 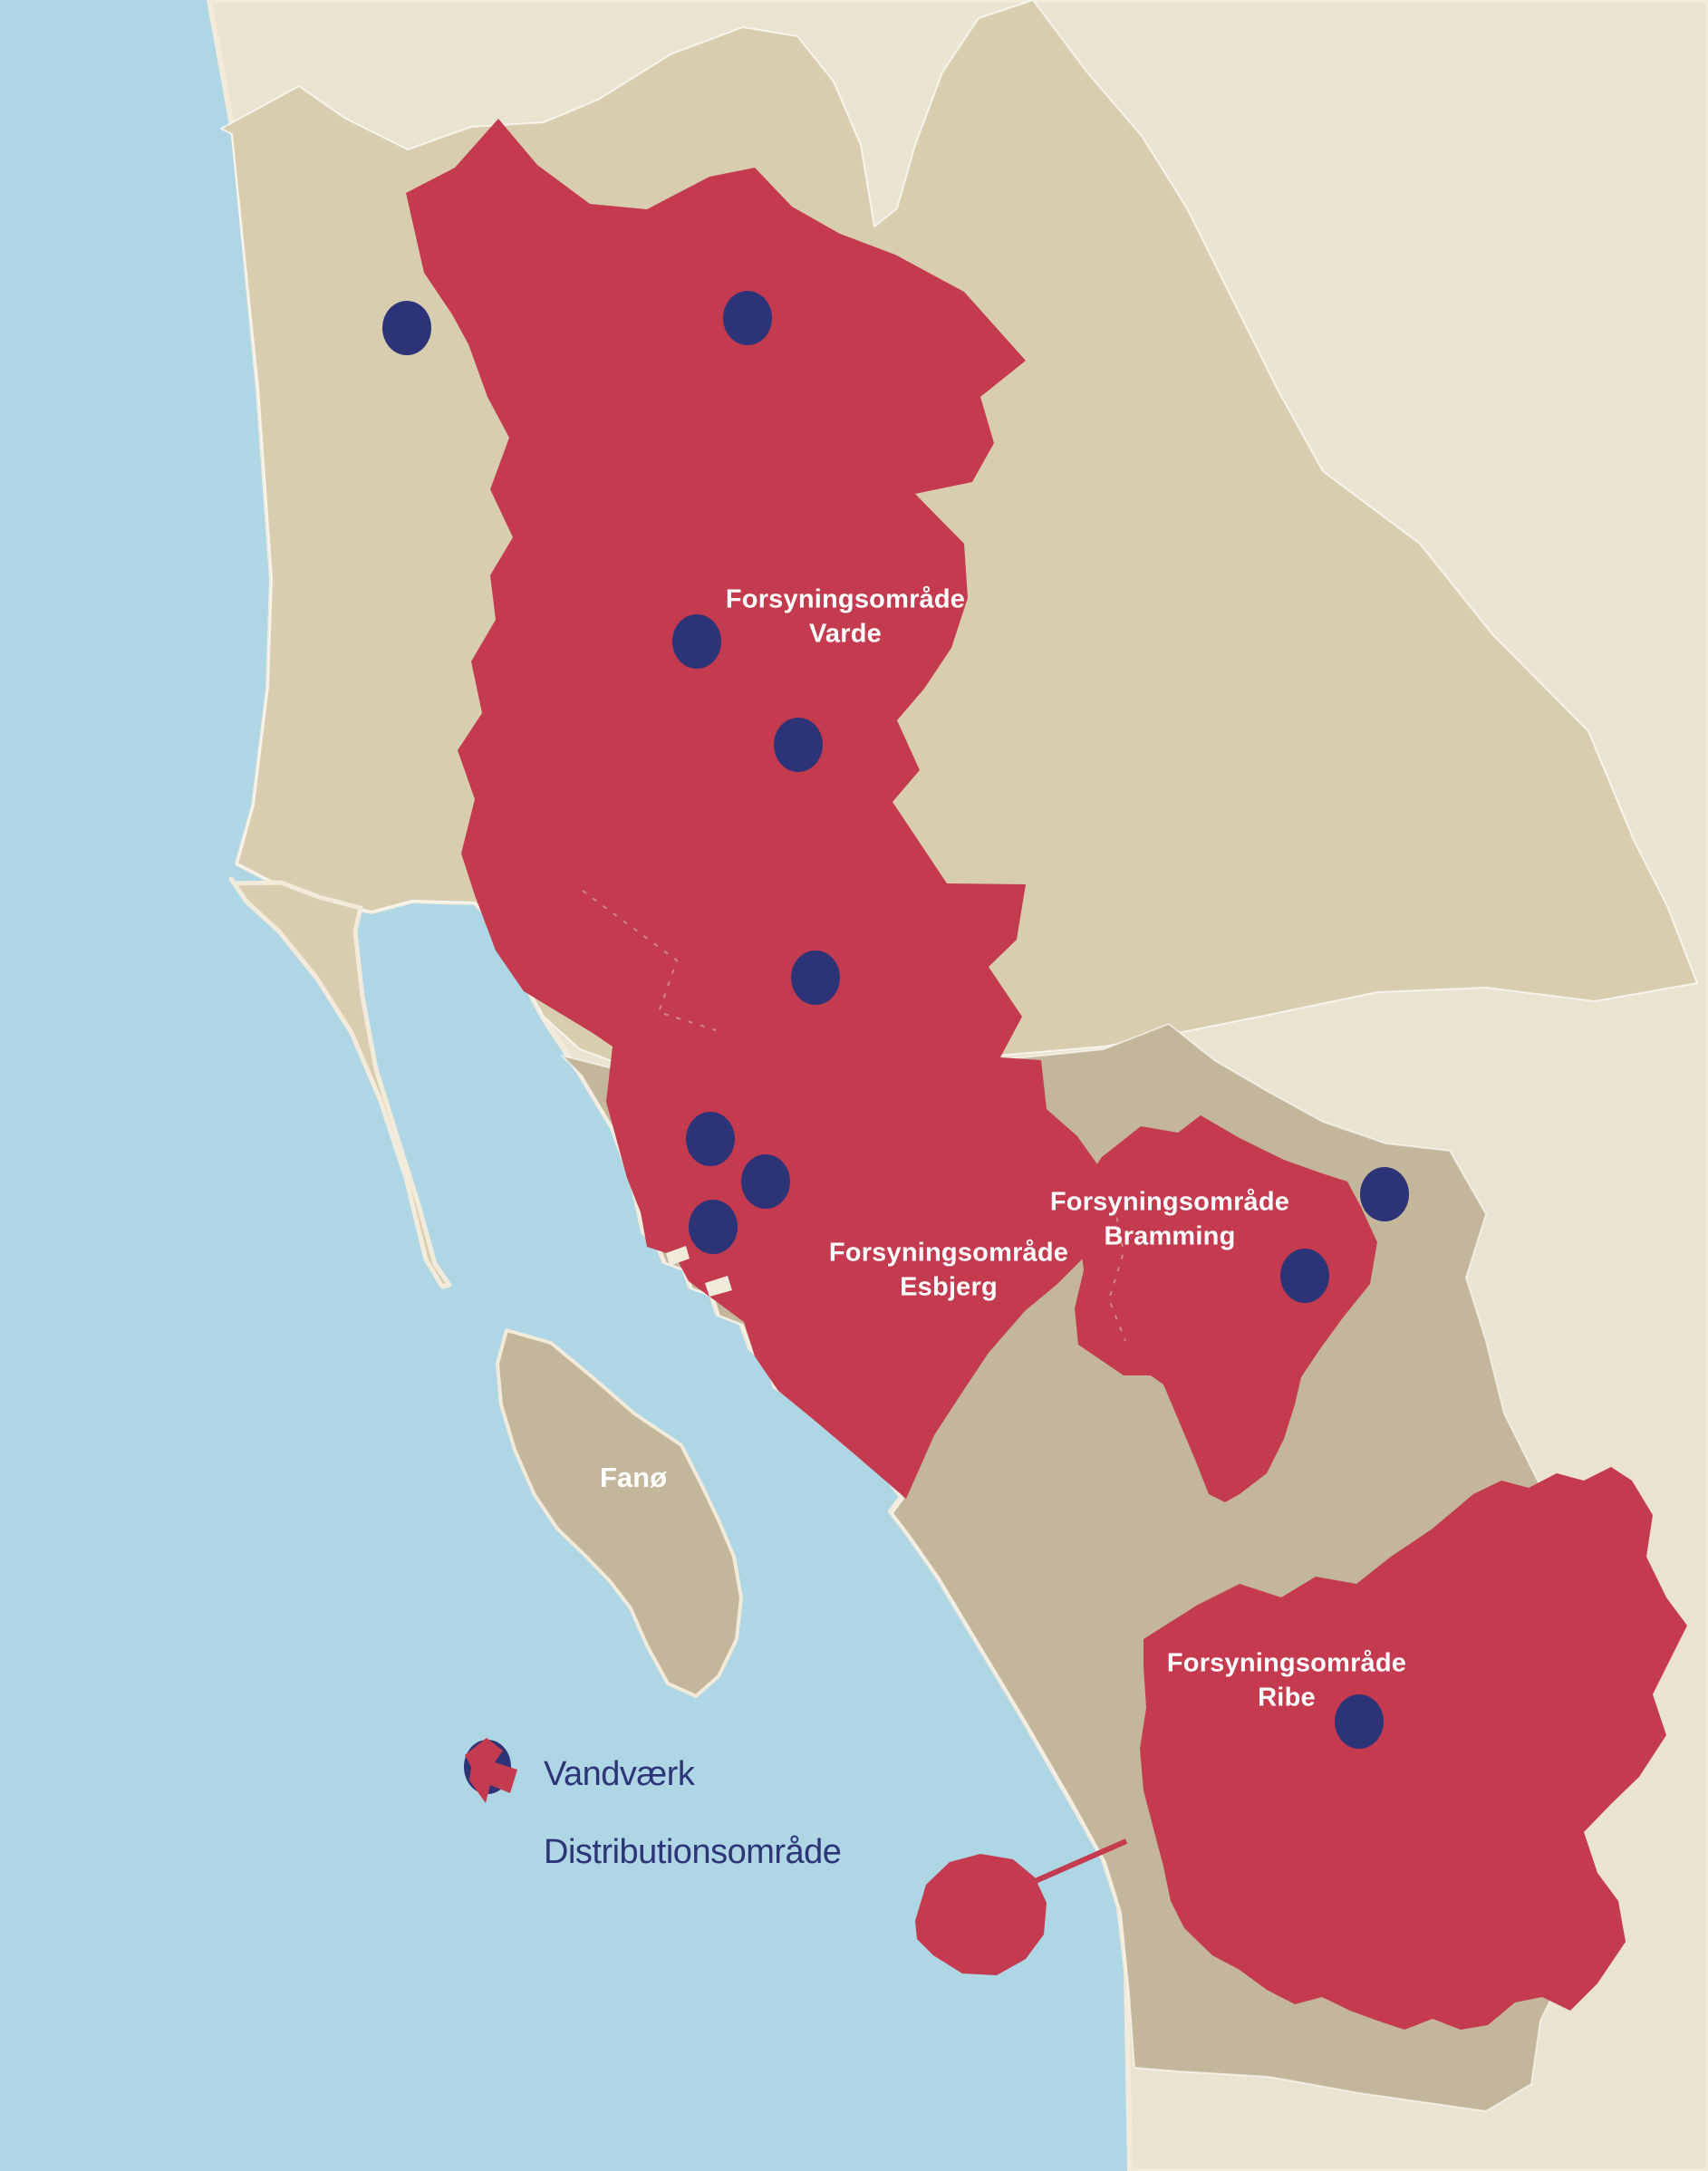 What do you see at coordinates (1078, 1862) in the screenshot?
I see `mandoe-causeway` at bounding box center [1078, 1862].